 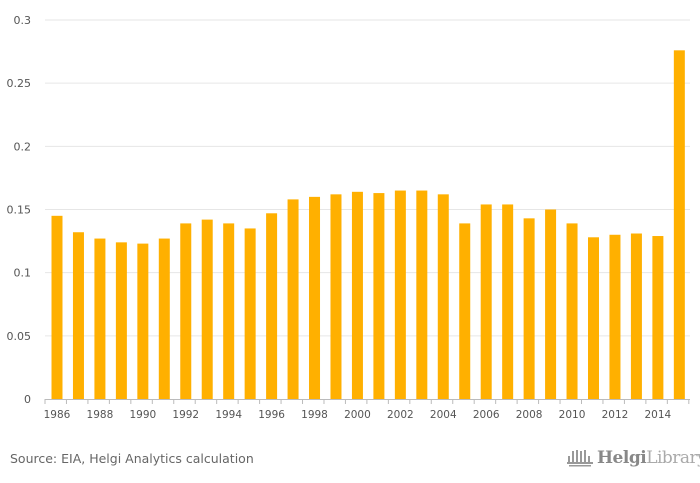 What do you see at coordinates (636, 316) in the screenshot?
I see `bar-2013` at bounding box center [636, 316].